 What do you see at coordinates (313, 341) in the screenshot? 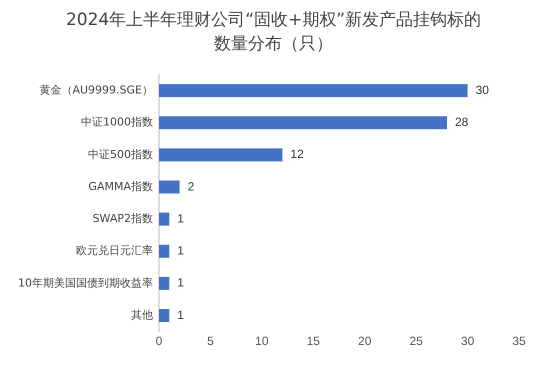
I see `x-tick-label: 15` at bounding box center [313, 341].